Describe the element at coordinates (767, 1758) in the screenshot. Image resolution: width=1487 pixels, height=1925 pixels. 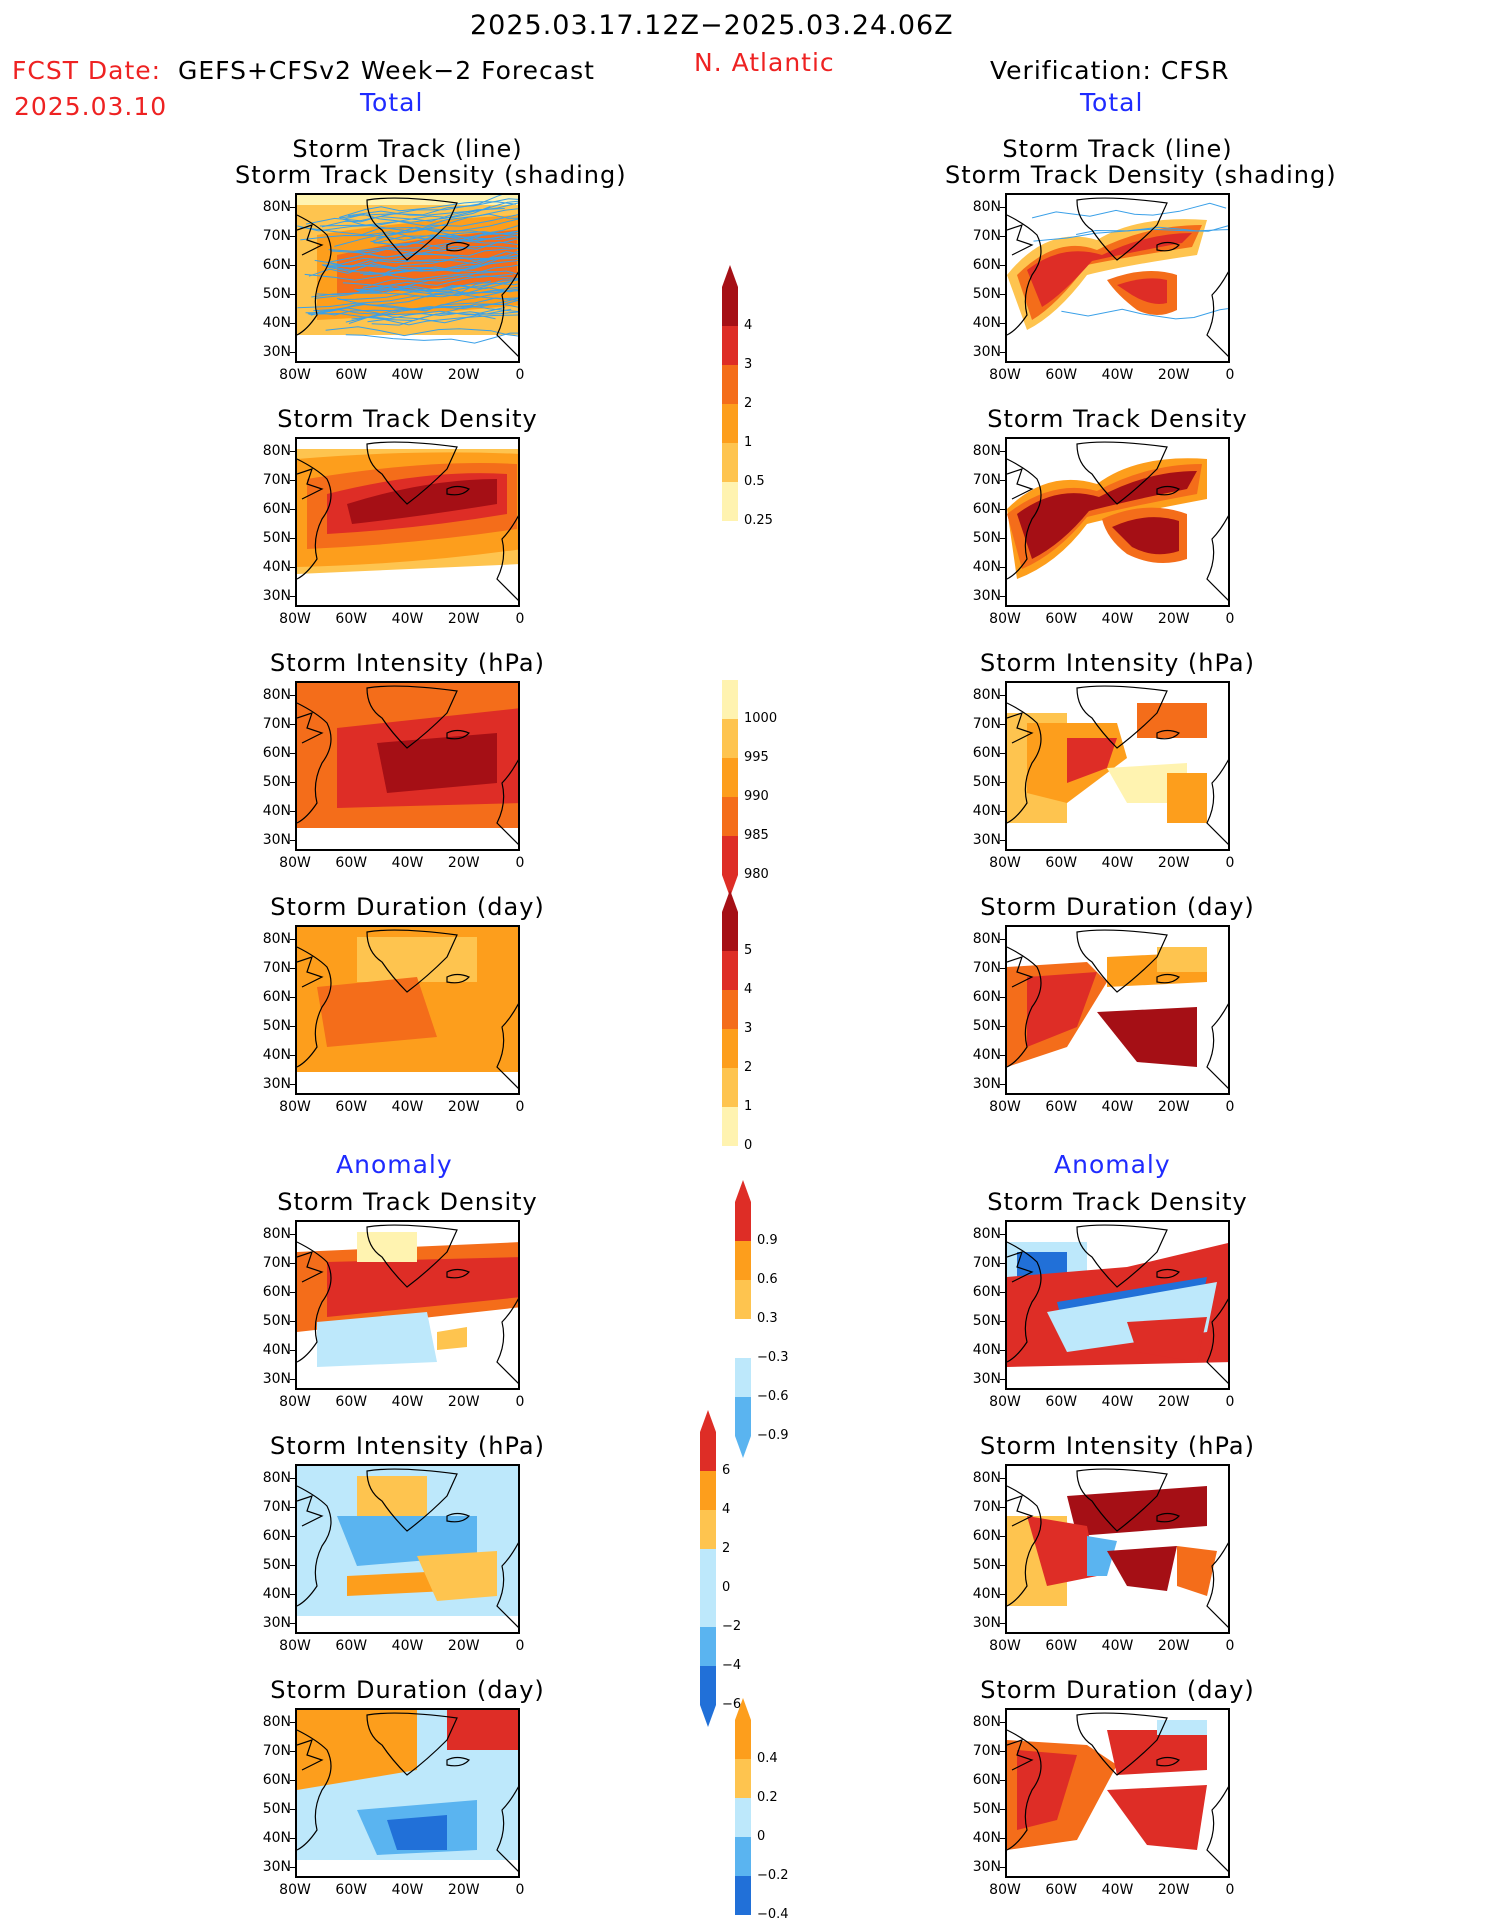
I see `colorbar-label: 0.4` at that location.